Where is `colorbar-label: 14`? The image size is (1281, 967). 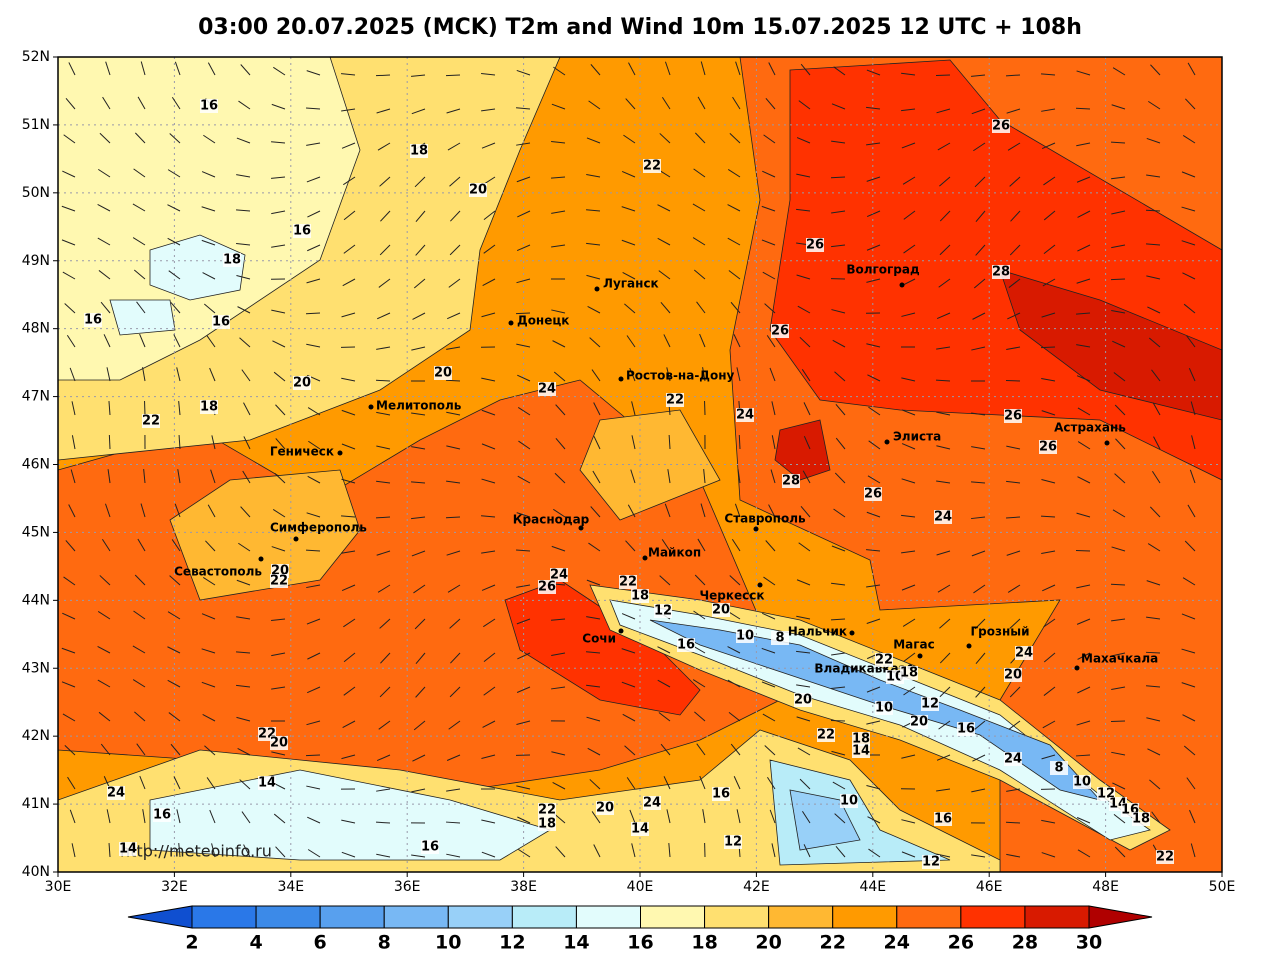
colorbar-label: 14 is located at coordinates (576, 943).